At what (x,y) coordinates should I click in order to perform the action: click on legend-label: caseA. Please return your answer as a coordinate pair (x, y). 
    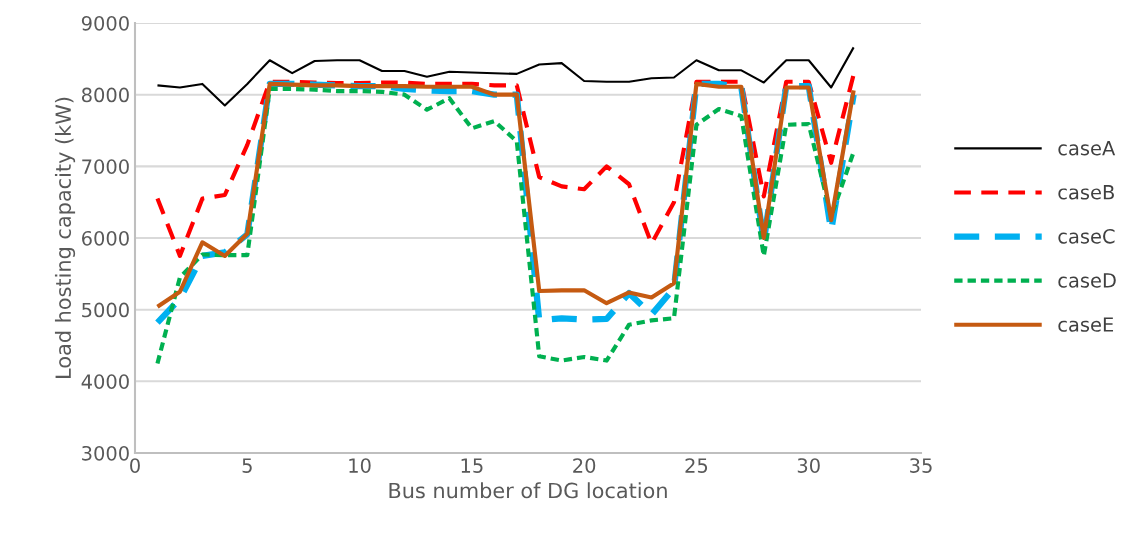
    Looking at the image, I should click on (1087, 148).